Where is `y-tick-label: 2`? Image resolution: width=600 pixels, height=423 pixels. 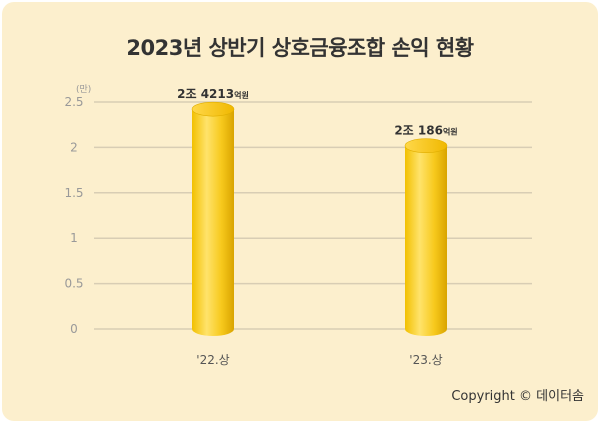 y-tick-label: 2 is located at coordinates (74, 147).